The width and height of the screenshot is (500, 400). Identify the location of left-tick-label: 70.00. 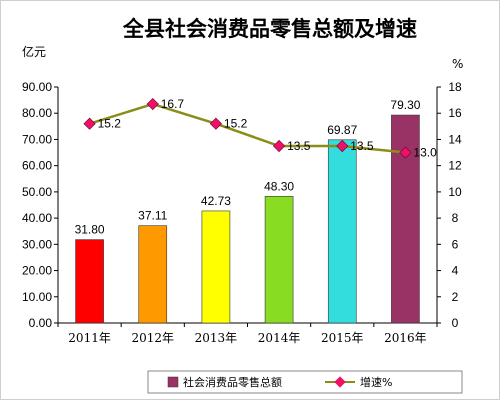
(37, 139).